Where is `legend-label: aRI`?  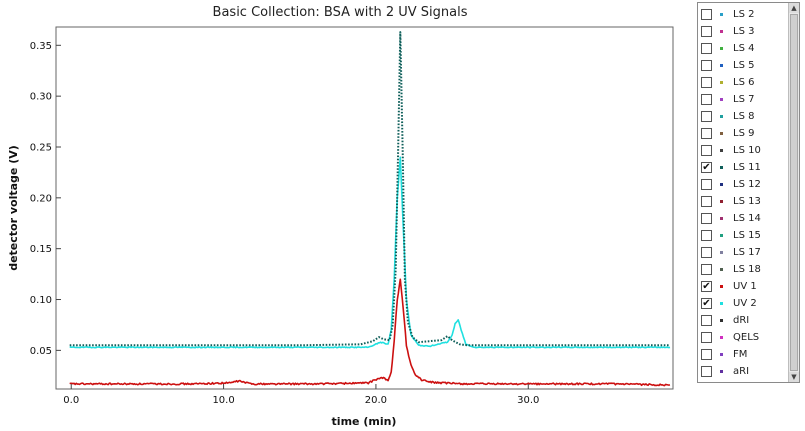 legend-label: aRI is located at coordinates (741, 371).